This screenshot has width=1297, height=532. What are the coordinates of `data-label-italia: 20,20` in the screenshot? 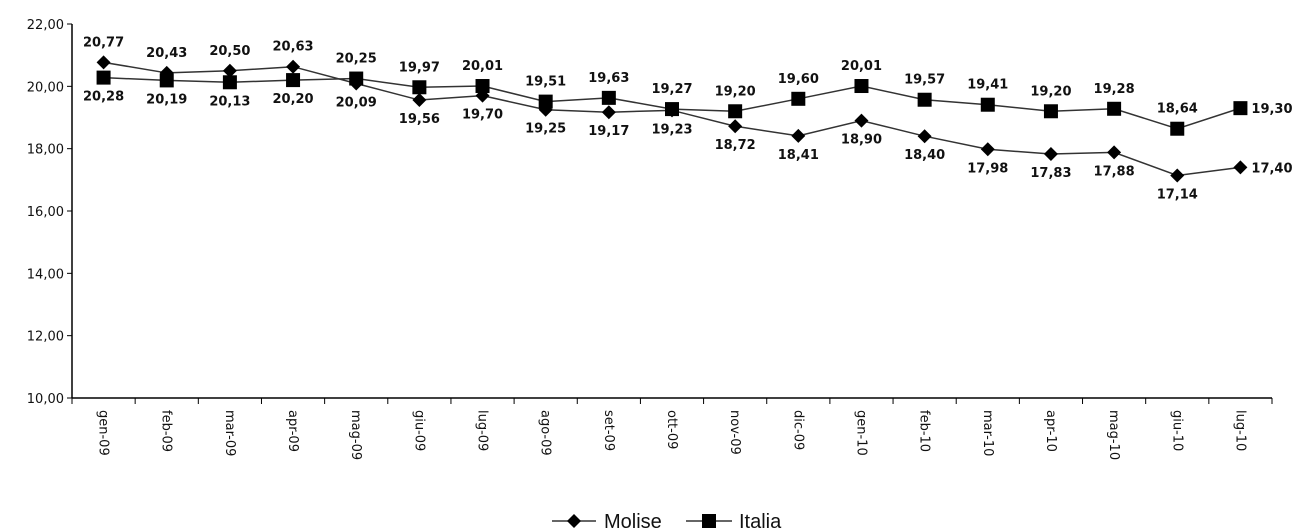 It's located at (292, 99).